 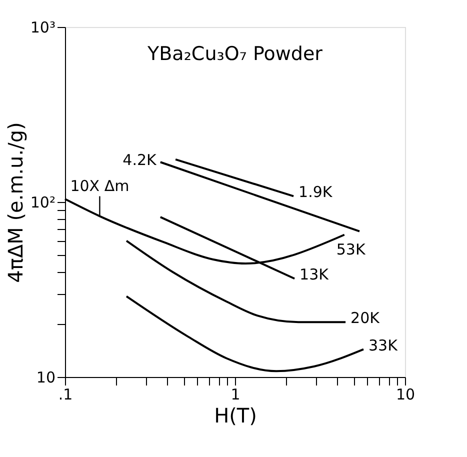 What do you see at coordinates (15, 202) in the screenshot?
I see `y-axis-title: 4πΔM (e.m.u./g)` at bounding box center [15, 202].